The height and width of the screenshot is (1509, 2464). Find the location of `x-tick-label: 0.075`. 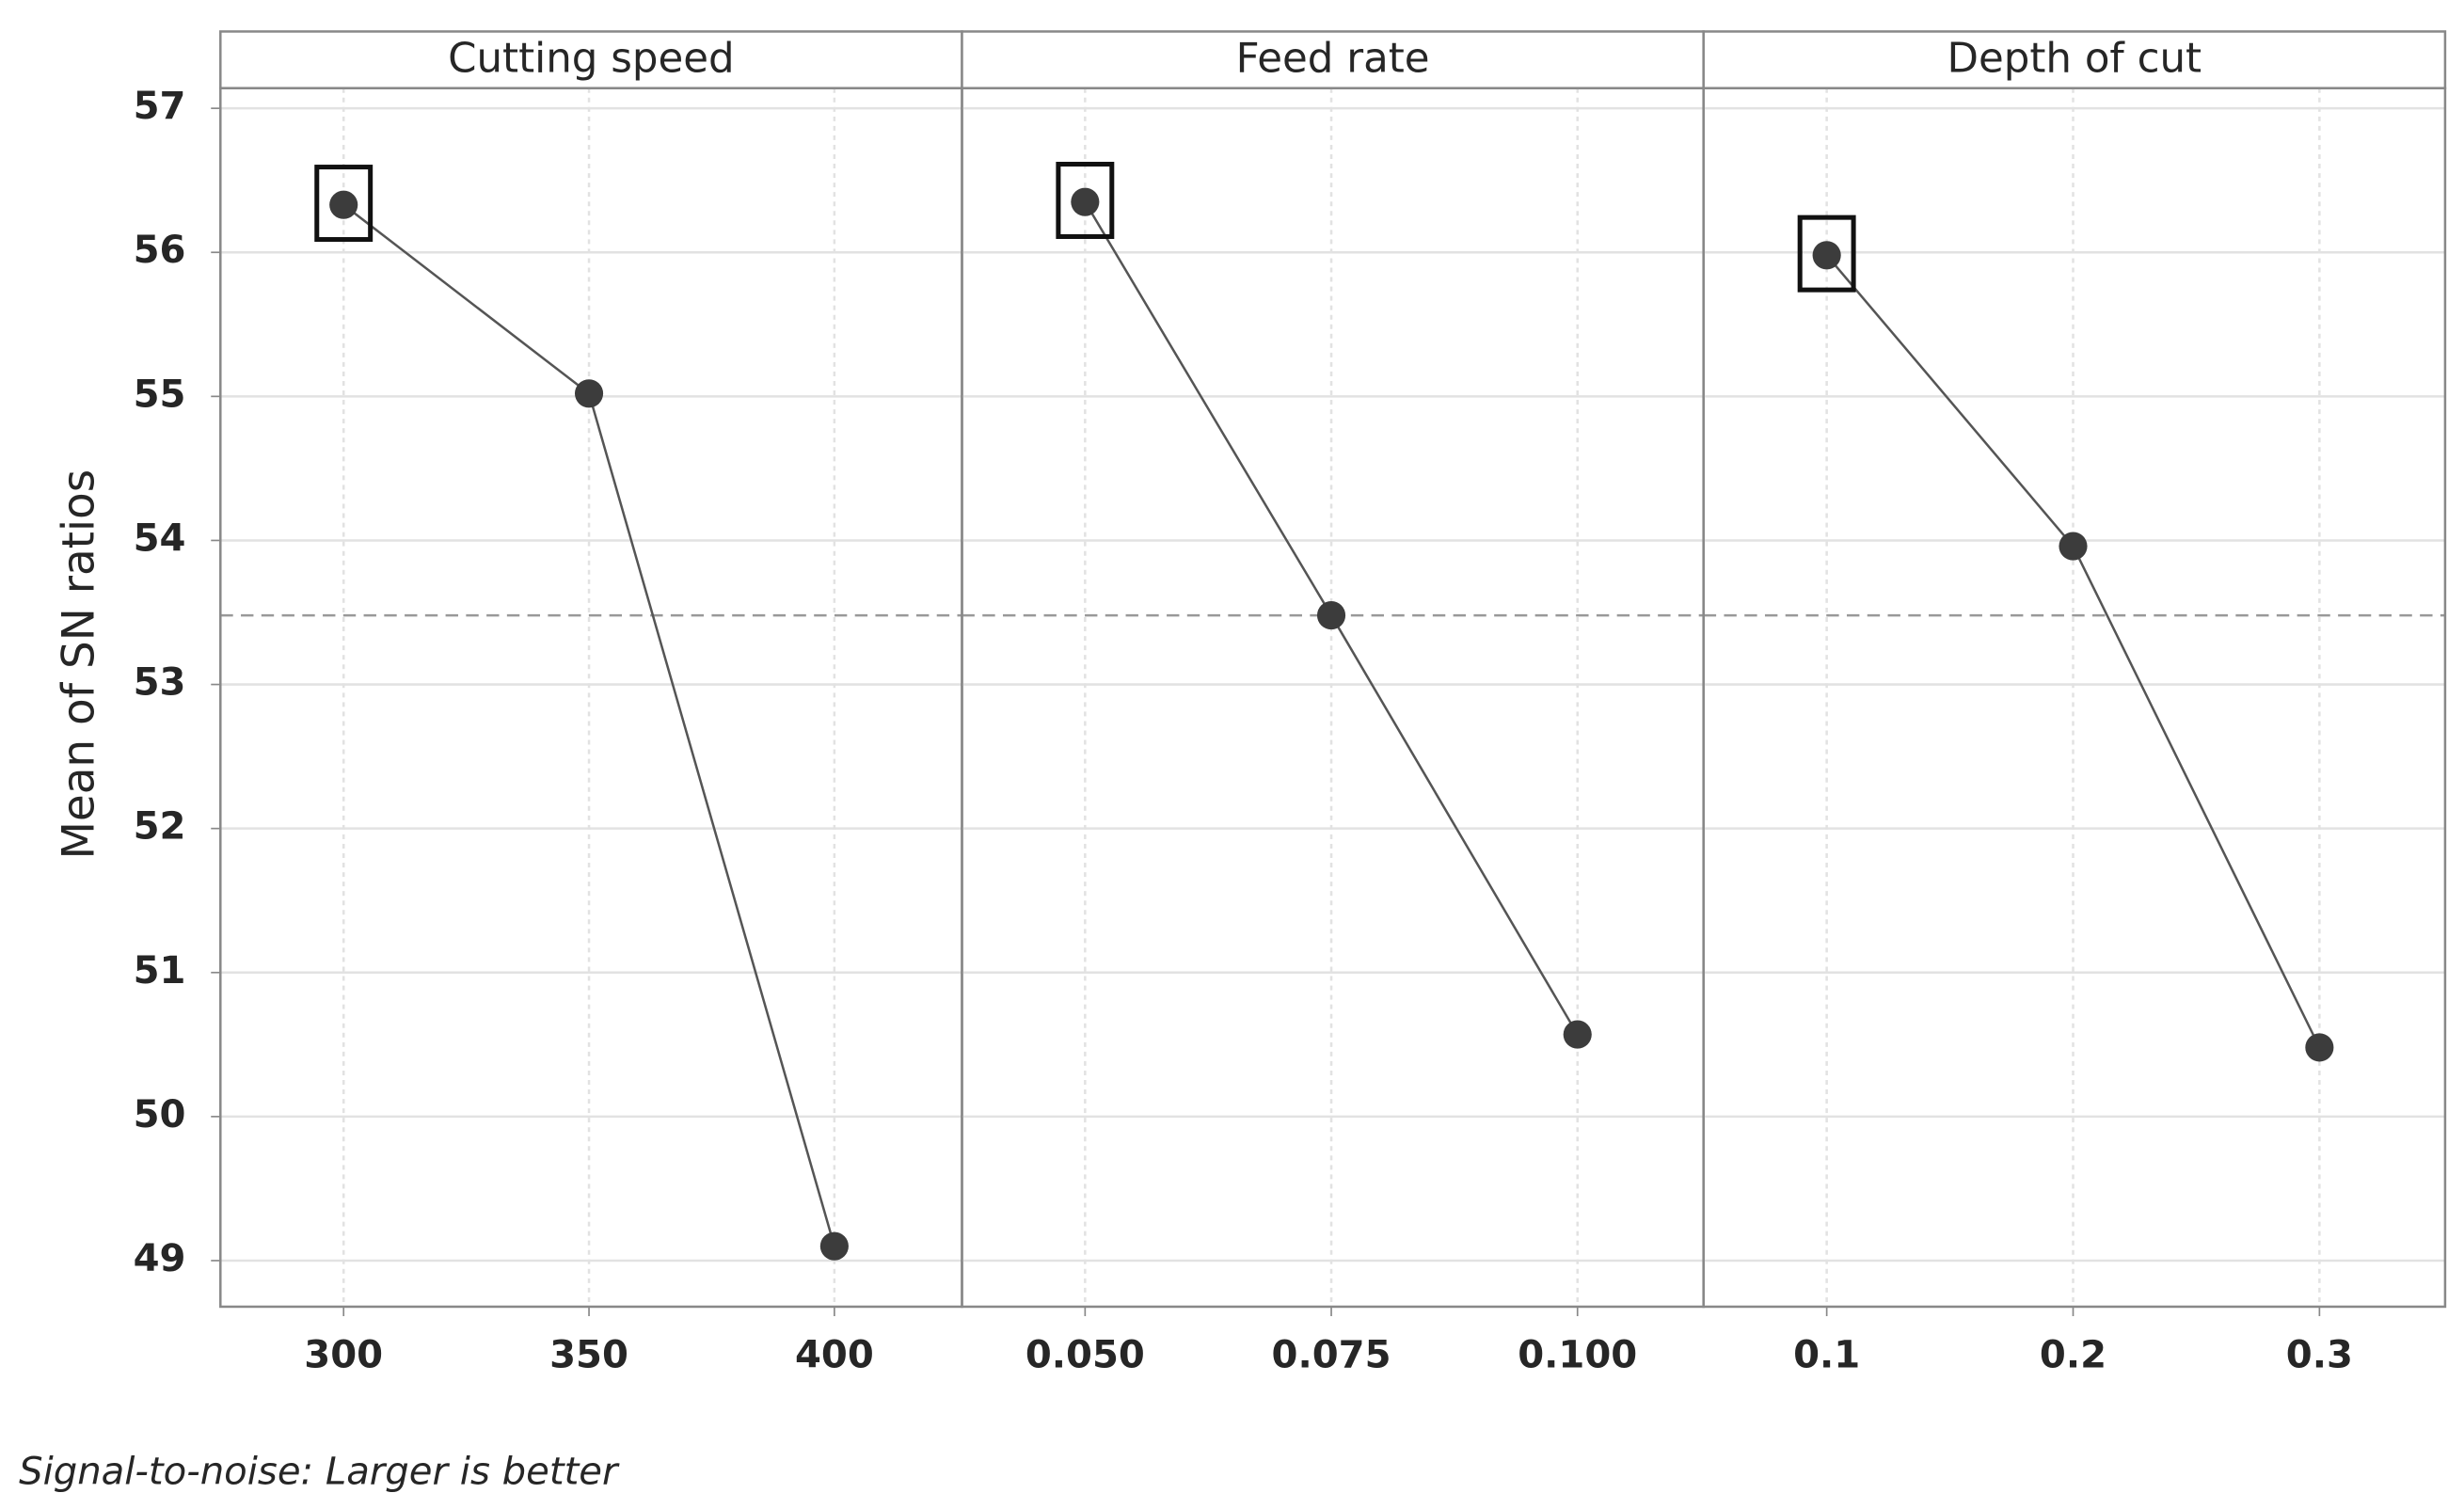

x-tick-label: 0.075 is located at coordinates (1331, 1356).